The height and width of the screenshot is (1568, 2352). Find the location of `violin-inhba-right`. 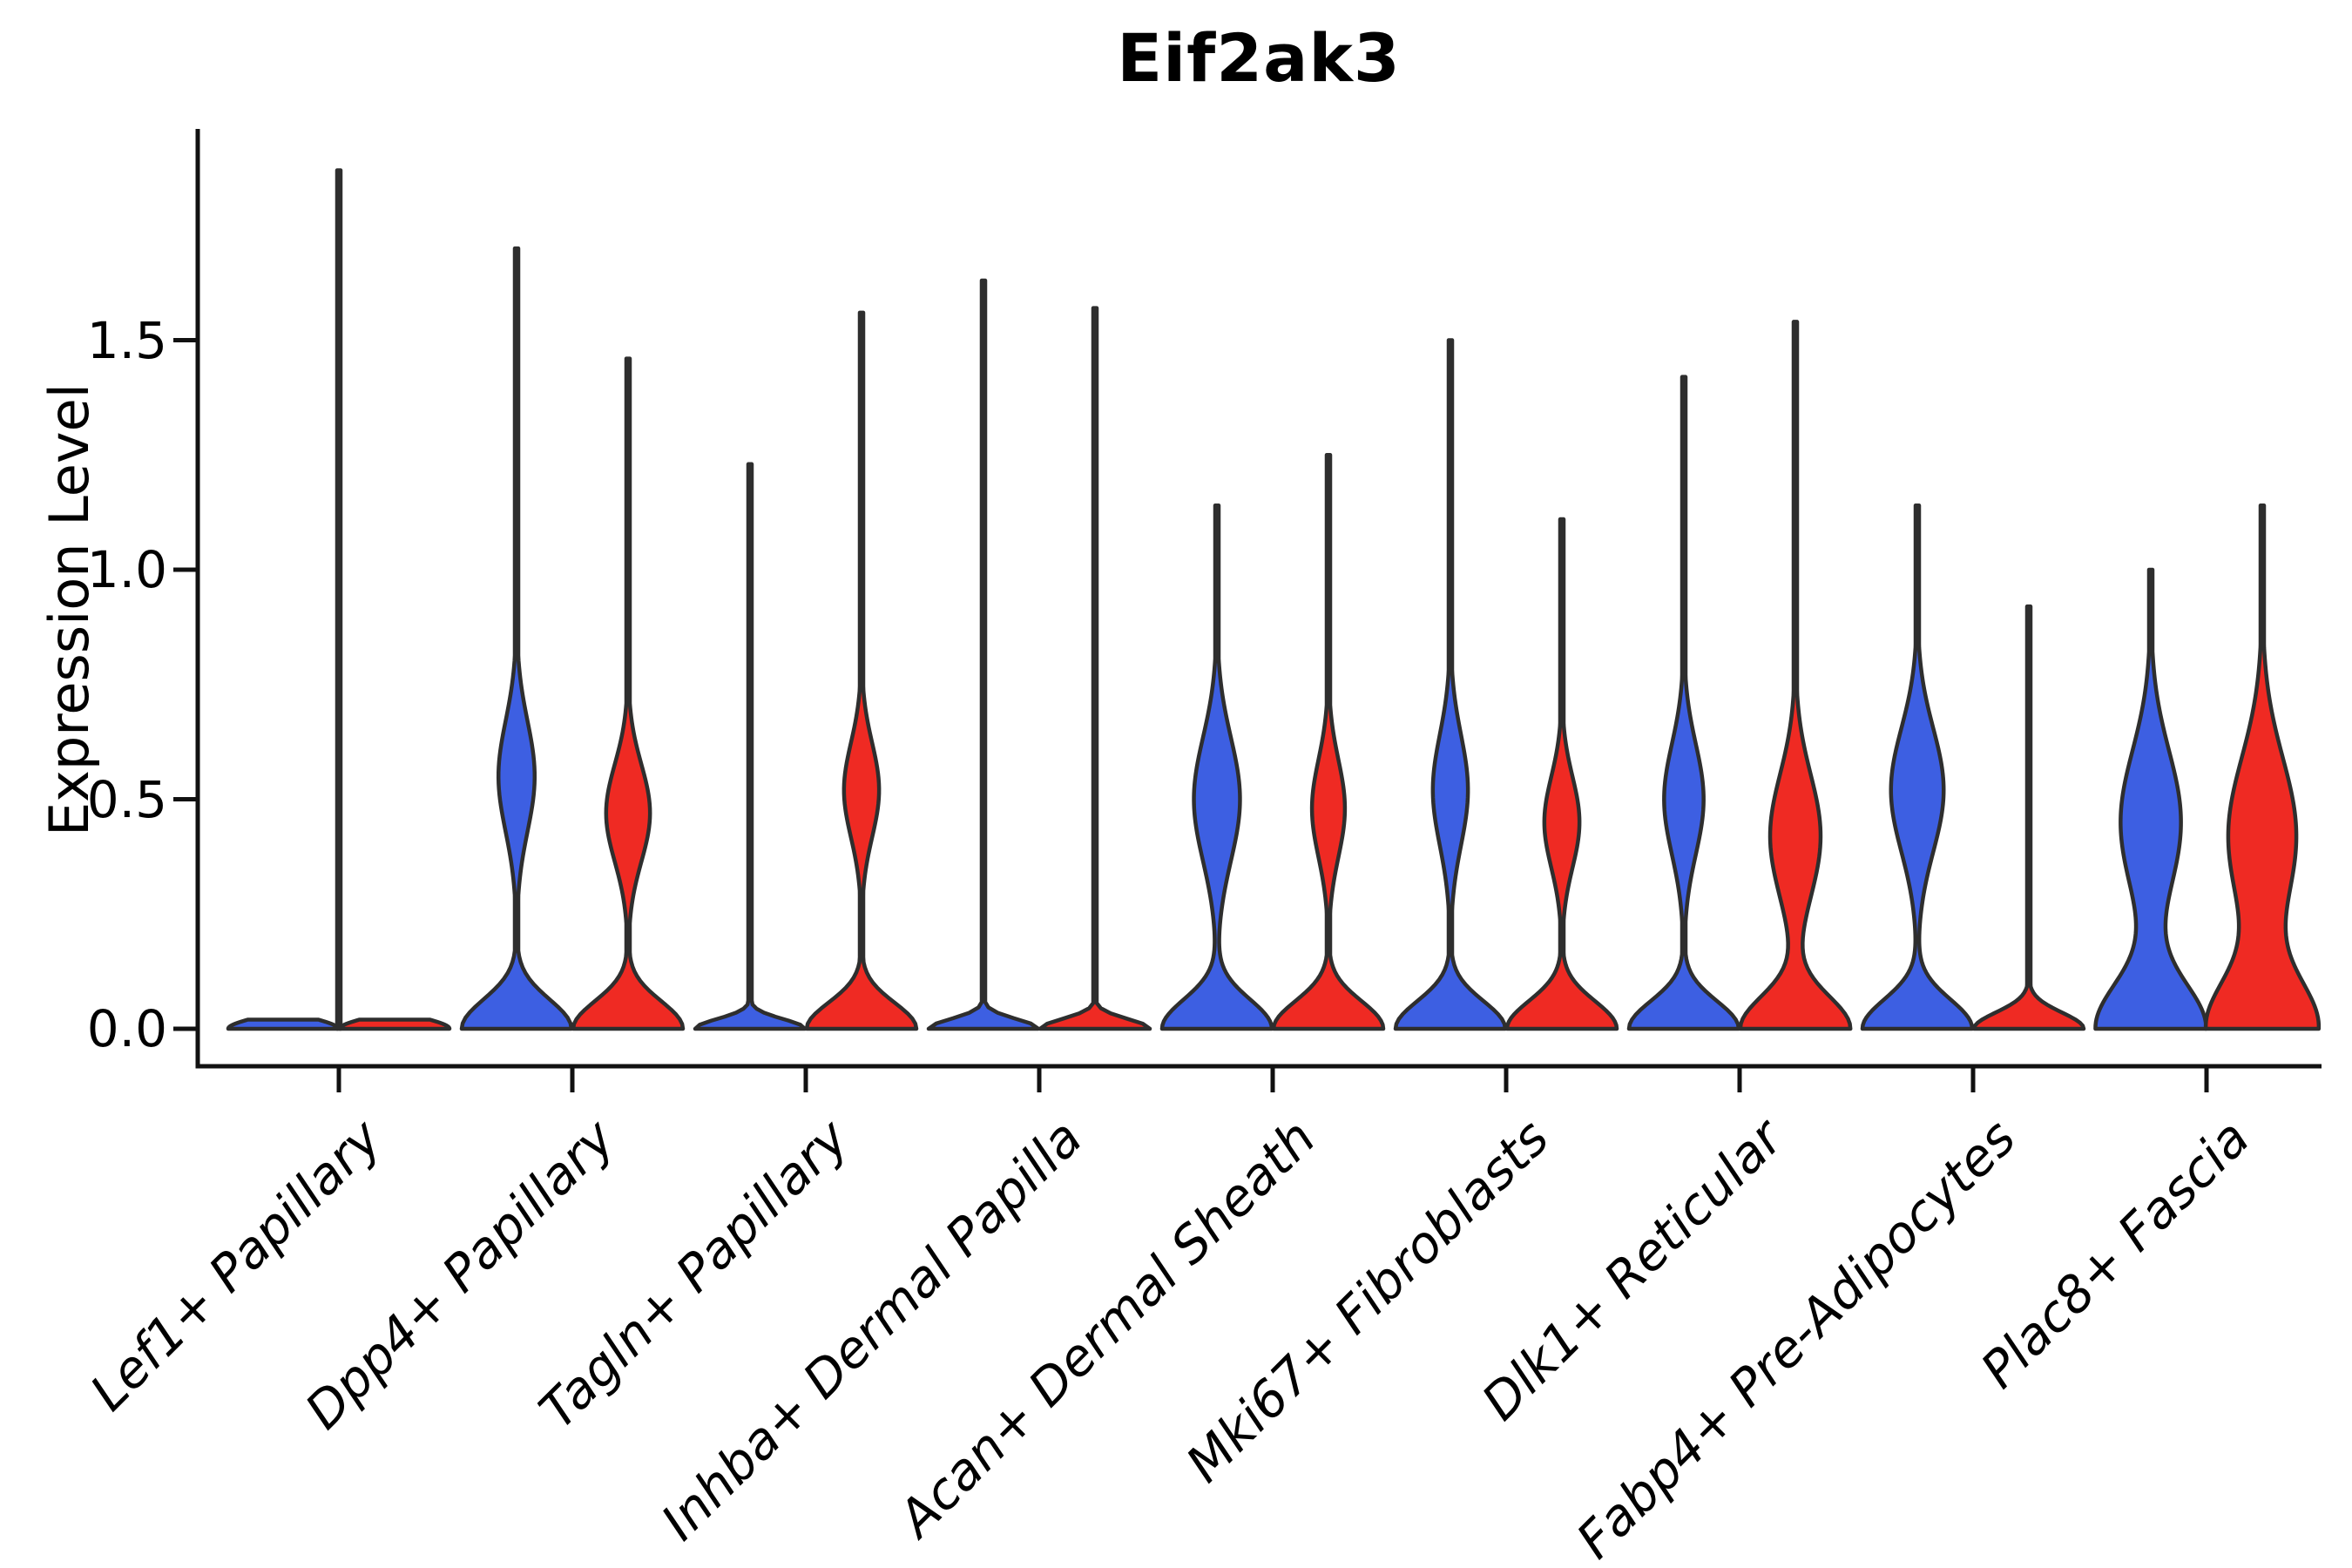

violin-inhba-right is located at coordinates (1094, 668).